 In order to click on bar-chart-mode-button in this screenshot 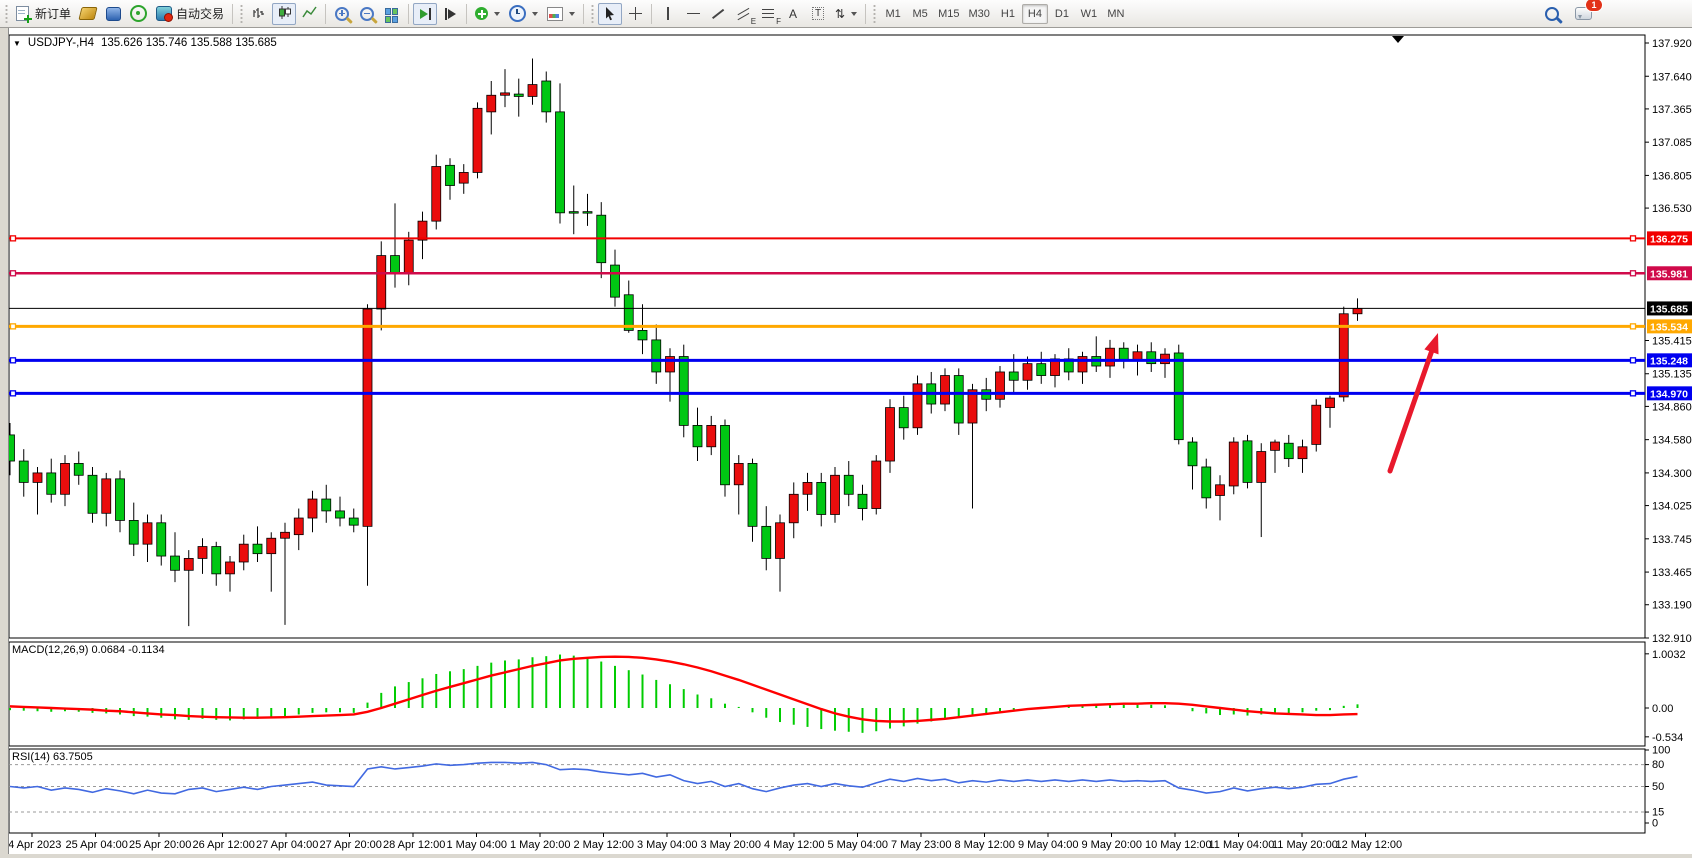, I will do `click(259, 14)`.